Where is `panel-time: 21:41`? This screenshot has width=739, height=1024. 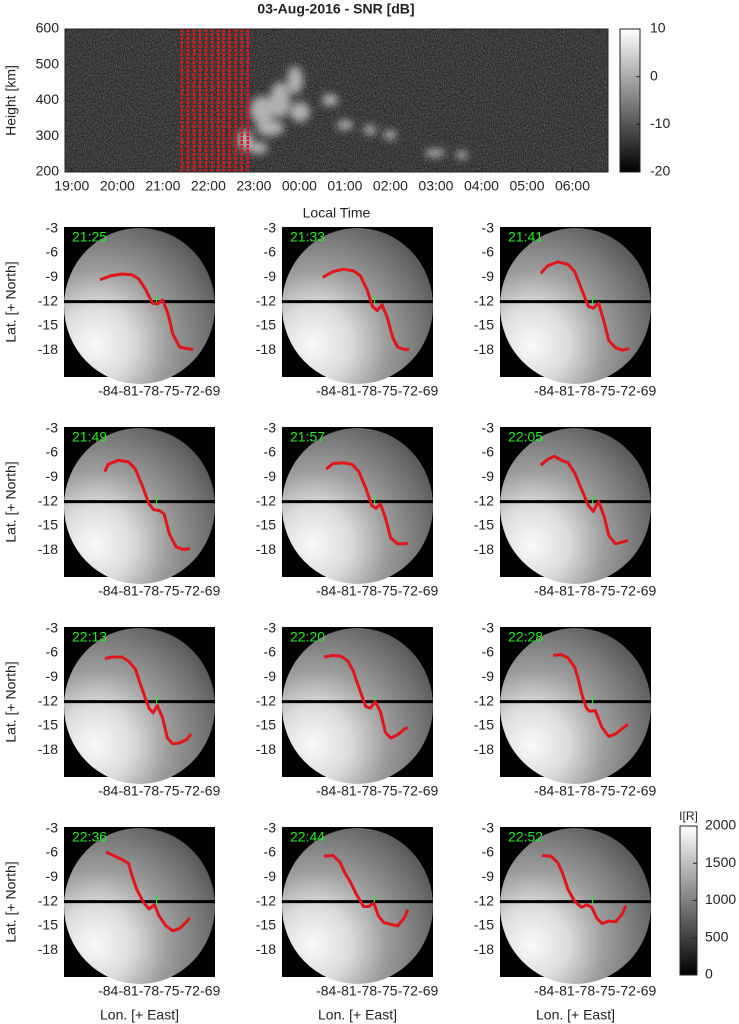
panel-time: 21:41 is located at coordinates (525, 237).